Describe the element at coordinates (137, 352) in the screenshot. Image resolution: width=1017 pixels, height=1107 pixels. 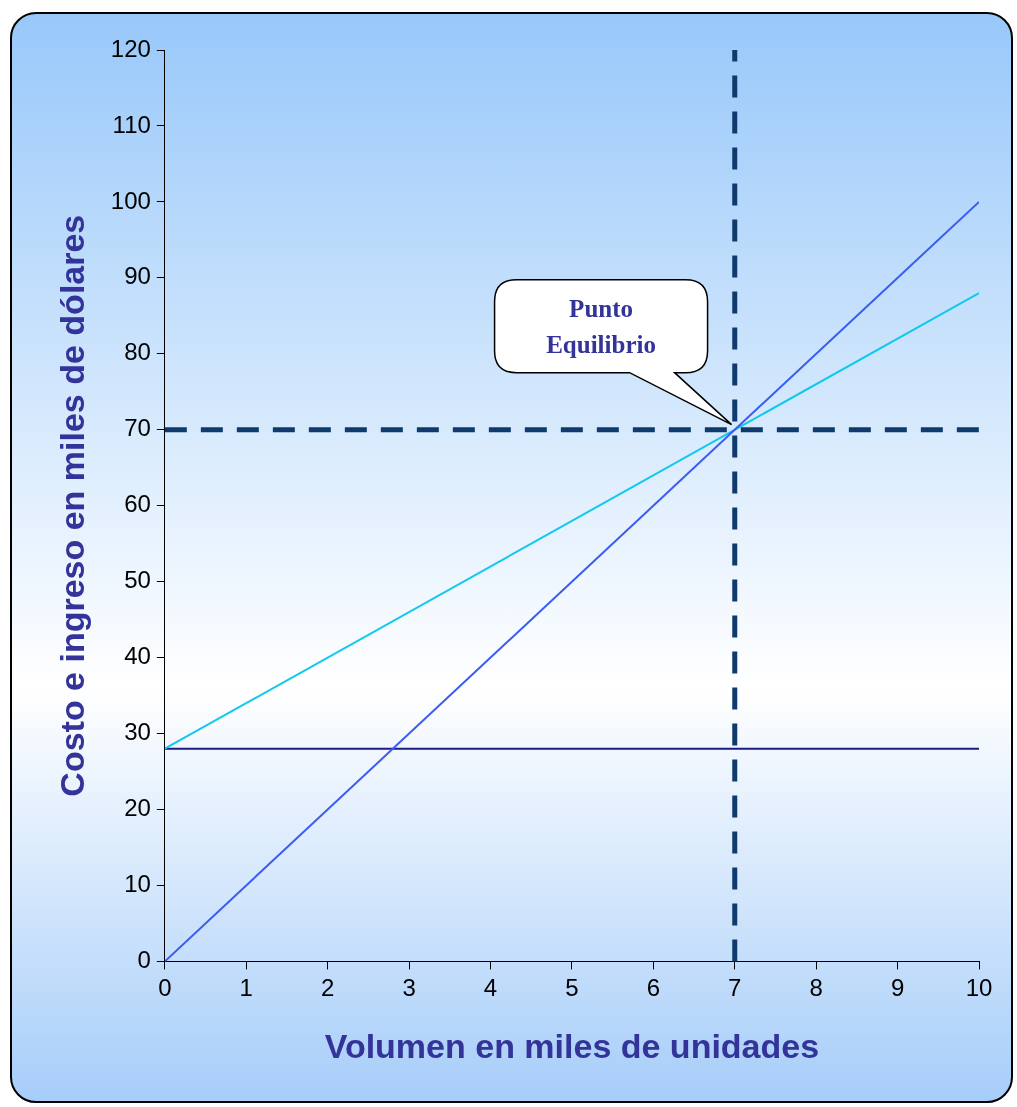
I see `y-tick-label: 80` at that location.